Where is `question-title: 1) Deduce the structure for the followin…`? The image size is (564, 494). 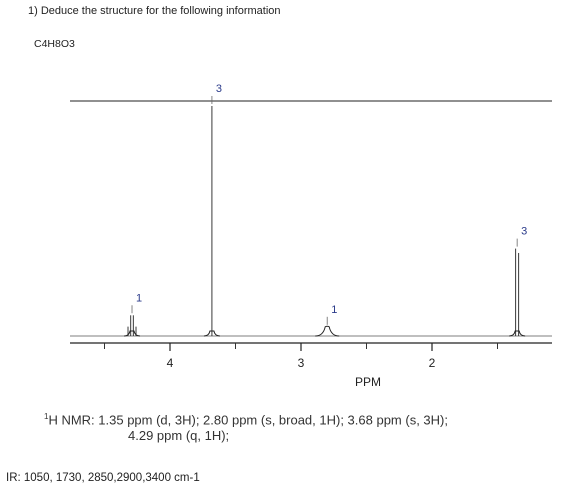 question-title: 1) Deduce the structure for the followin… is located at coordinates (154, 11).